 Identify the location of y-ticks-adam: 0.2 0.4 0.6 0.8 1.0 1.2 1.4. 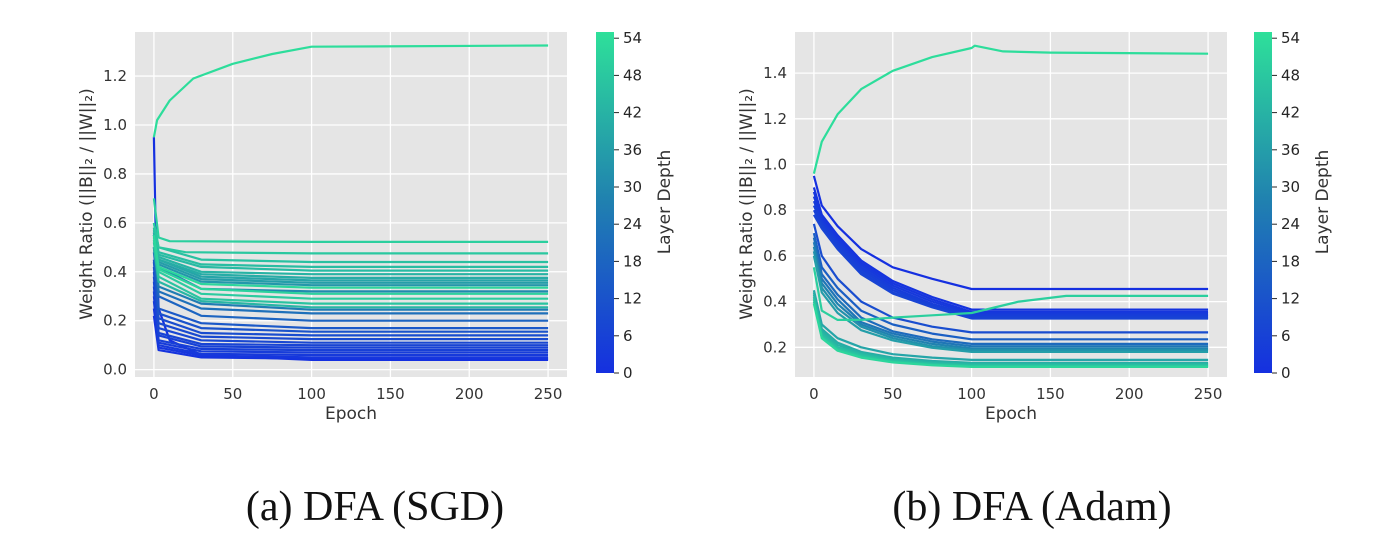
(775, 210).